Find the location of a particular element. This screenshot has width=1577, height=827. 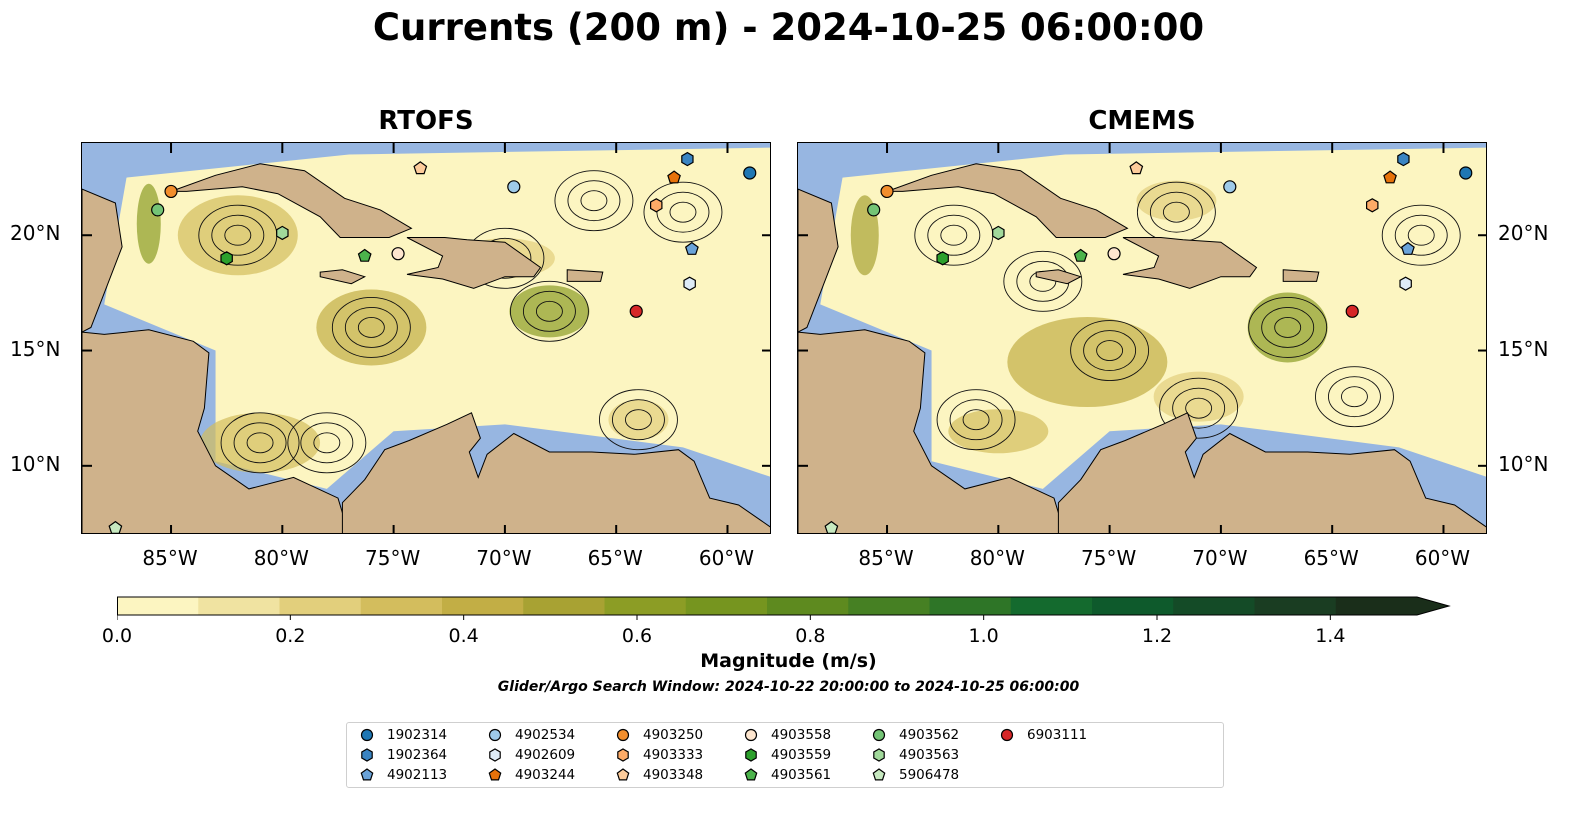

colorbar-tick-label: 1.2 is located at coordinates (1157, 636).